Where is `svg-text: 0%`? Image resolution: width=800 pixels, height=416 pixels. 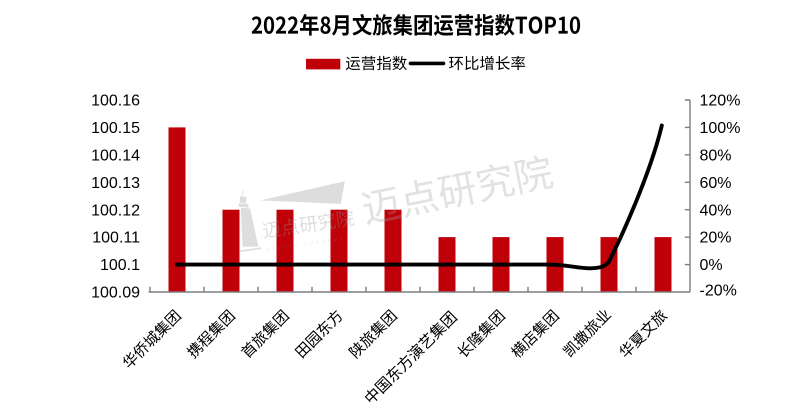 svg-text: 0% is located at coordinates (711, 265).